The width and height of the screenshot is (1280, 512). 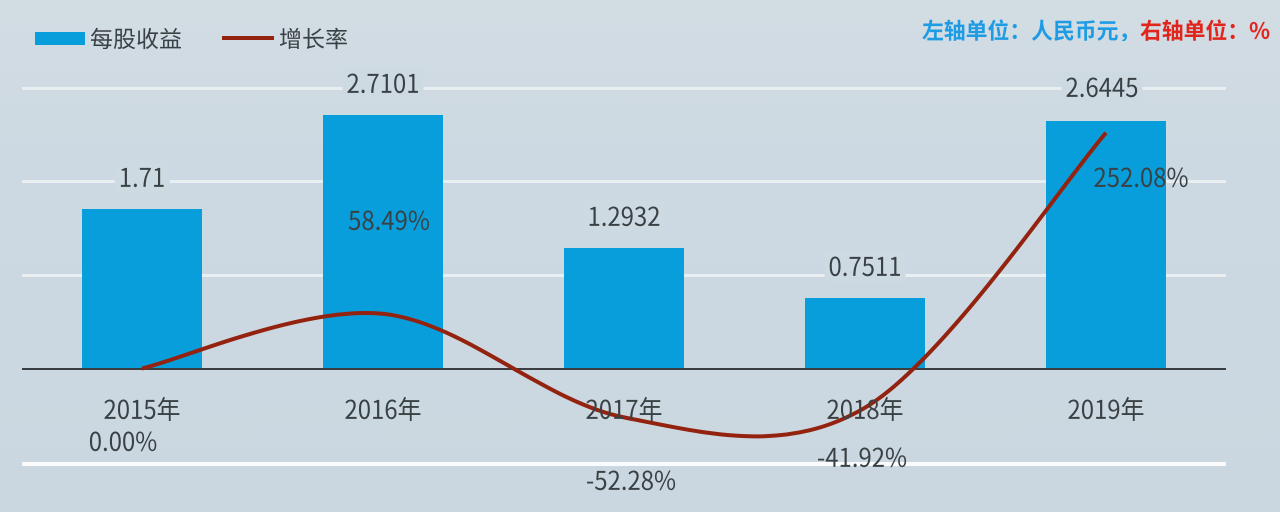 What do you see at coordinates (248, 38) in the screenshot?
I see `legend-line-swatch` at bounding box center [248, 38].